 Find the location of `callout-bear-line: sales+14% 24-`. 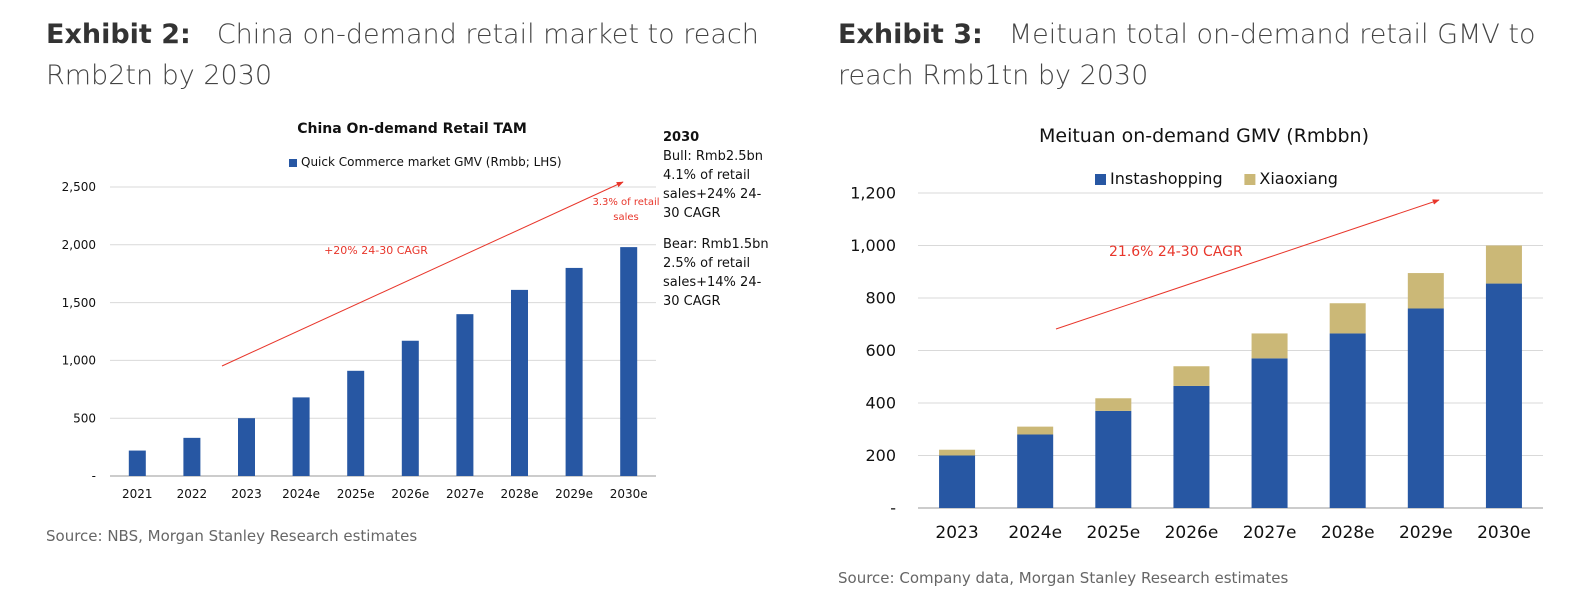

callout-bear-line: sales+14% 24- is located at coordinates (712, 282).